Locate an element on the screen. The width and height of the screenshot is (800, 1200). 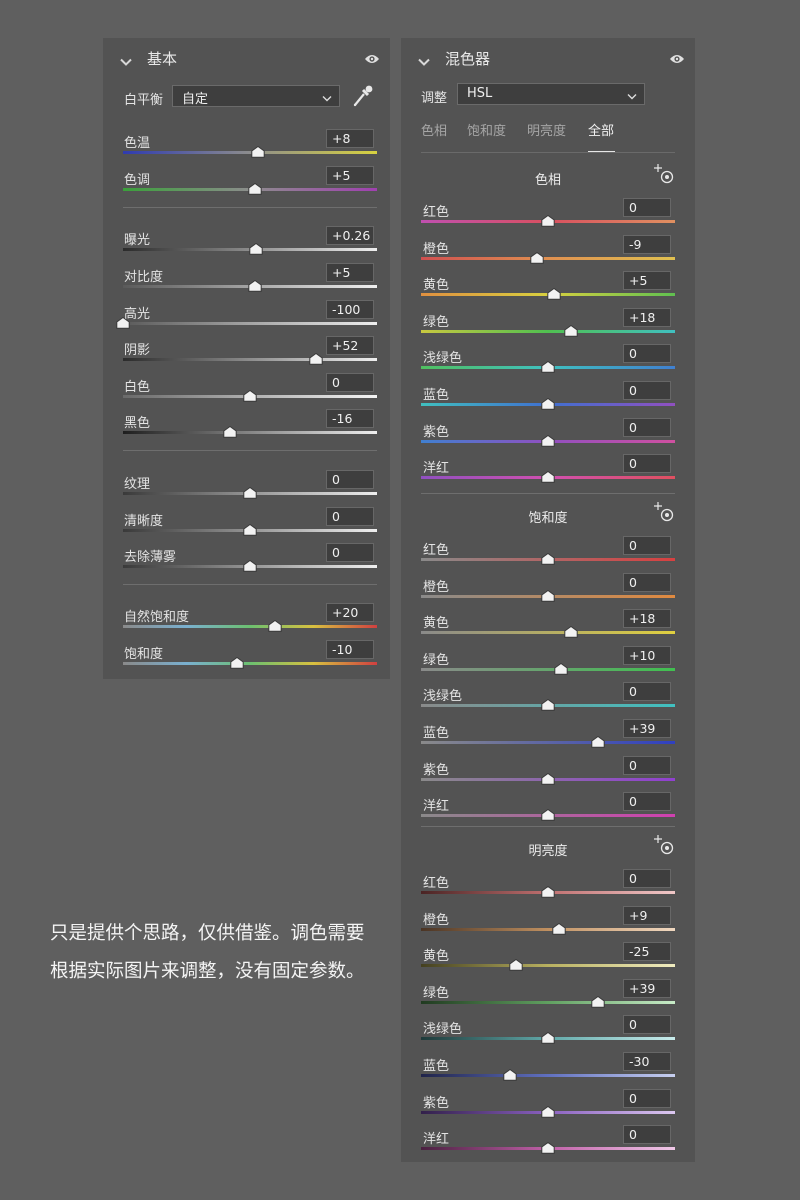
mixer-panel-title: 混色器 is located at coordinates (468, 59).